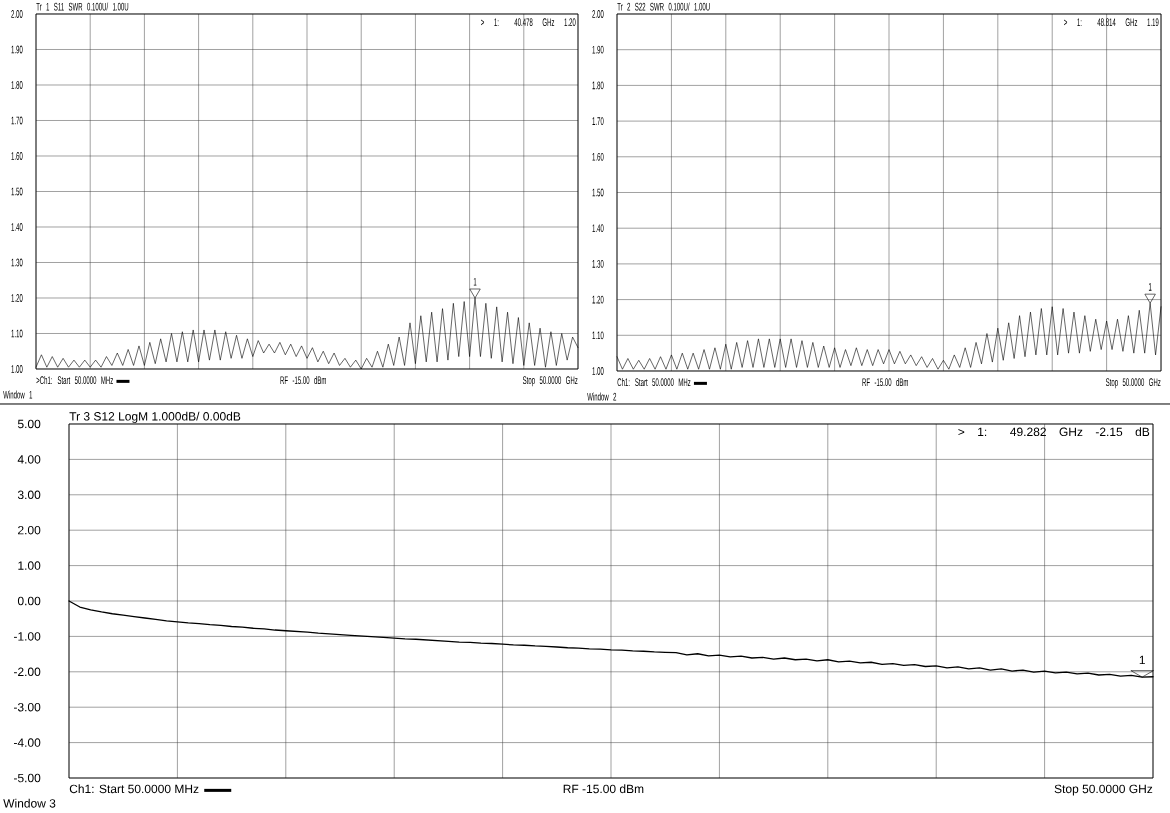  What do you see at coordinates (27, 672) in the screenshot?
I see `y-tick-label: -2.00` at bounding box center [27, 672].